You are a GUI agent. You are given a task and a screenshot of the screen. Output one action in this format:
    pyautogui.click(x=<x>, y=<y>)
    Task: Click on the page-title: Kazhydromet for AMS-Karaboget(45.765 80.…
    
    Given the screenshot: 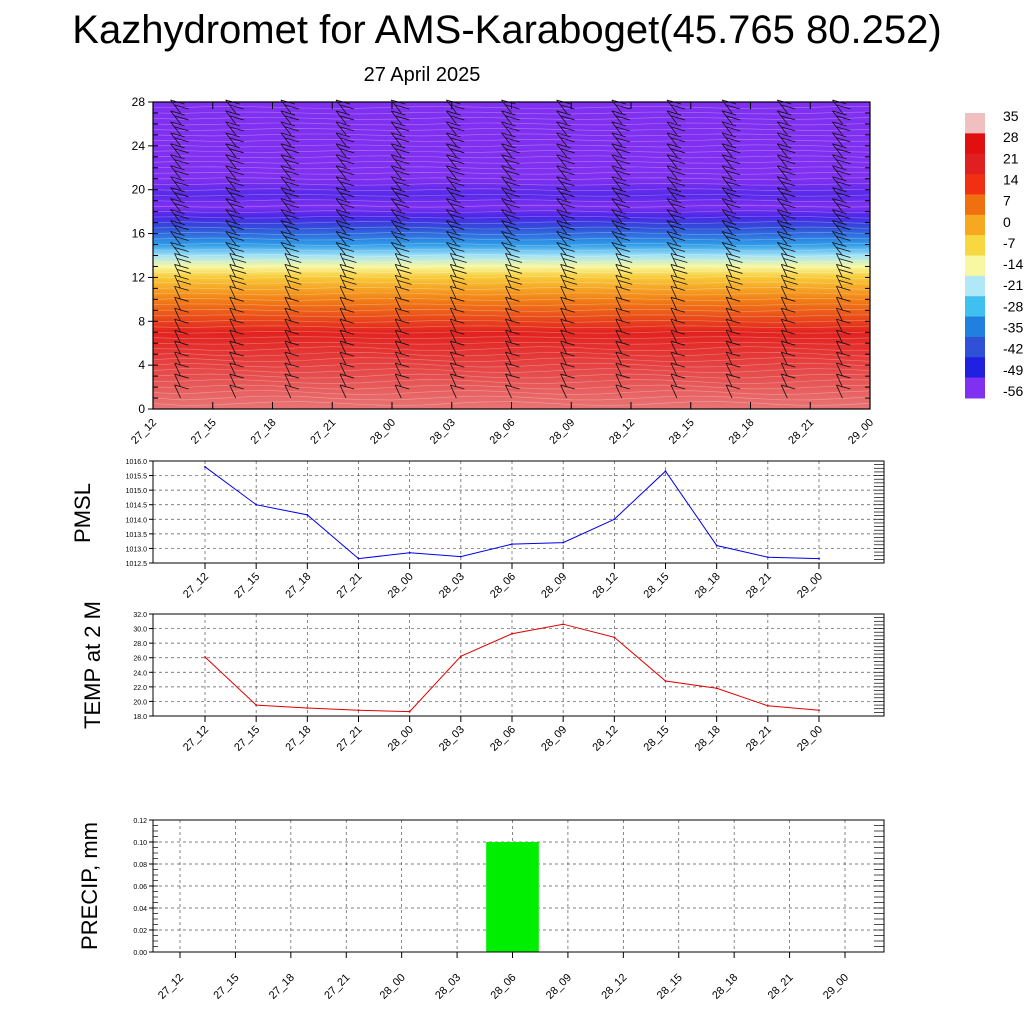 What is the action you would take?
    pyautogui.click(x=507, y=30)
    